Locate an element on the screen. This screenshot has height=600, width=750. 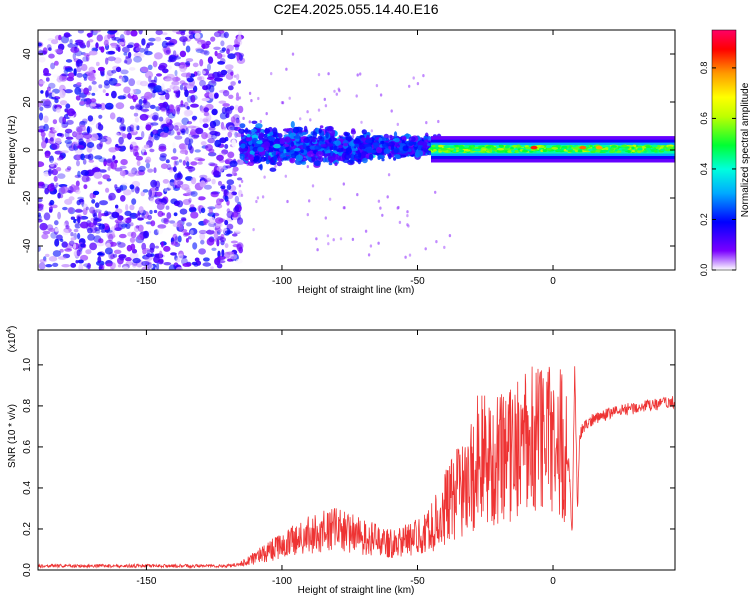
heatmap-peak is located at coordinates (583, 147).